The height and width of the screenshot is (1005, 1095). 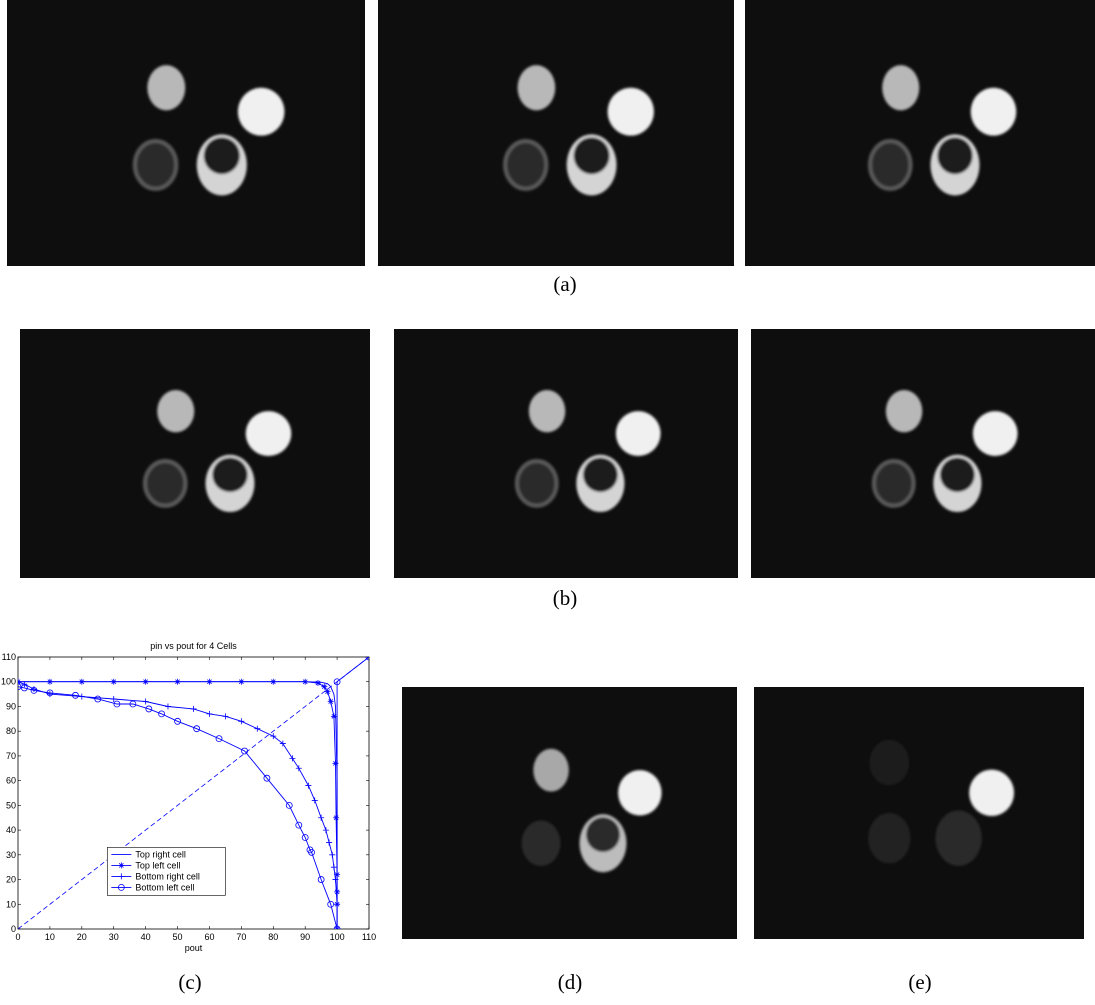 I want to click on y-tick-label: 100, so click(x=8, y=682).